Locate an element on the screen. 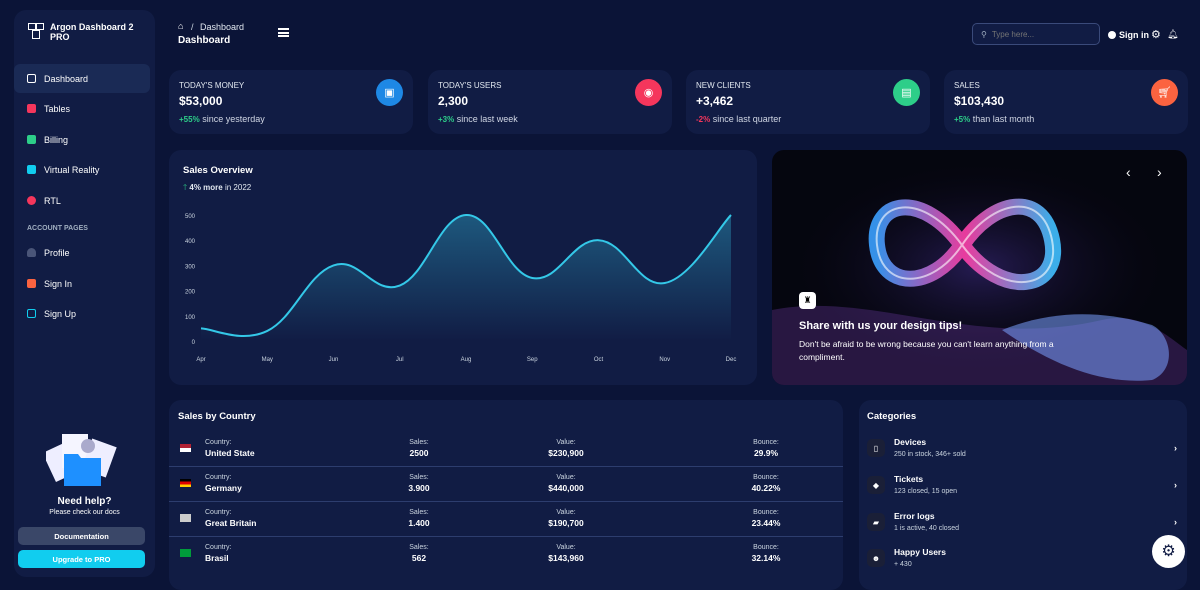 This screenshot has height=590, width=1200. nav-label: RTL is located at coordinates (52, 200).